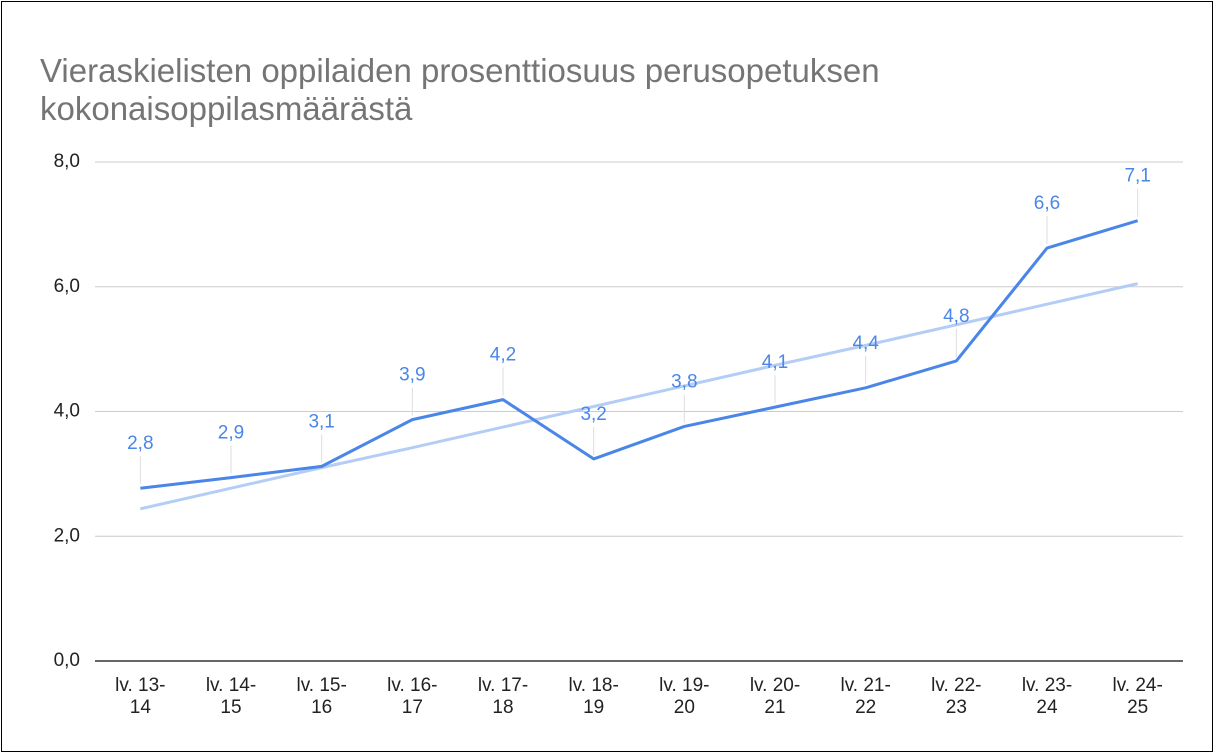 Image resolution: width=1216 pixels, height=755 pixels. I want to click on y-tick-label: 8,0, so click(67, 161).